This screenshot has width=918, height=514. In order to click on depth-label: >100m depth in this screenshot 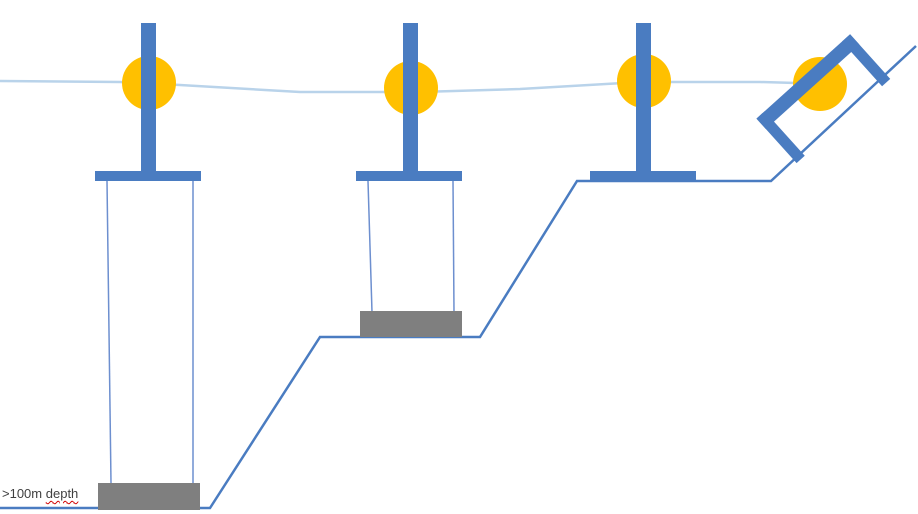, I will do `click(40, 494)`.